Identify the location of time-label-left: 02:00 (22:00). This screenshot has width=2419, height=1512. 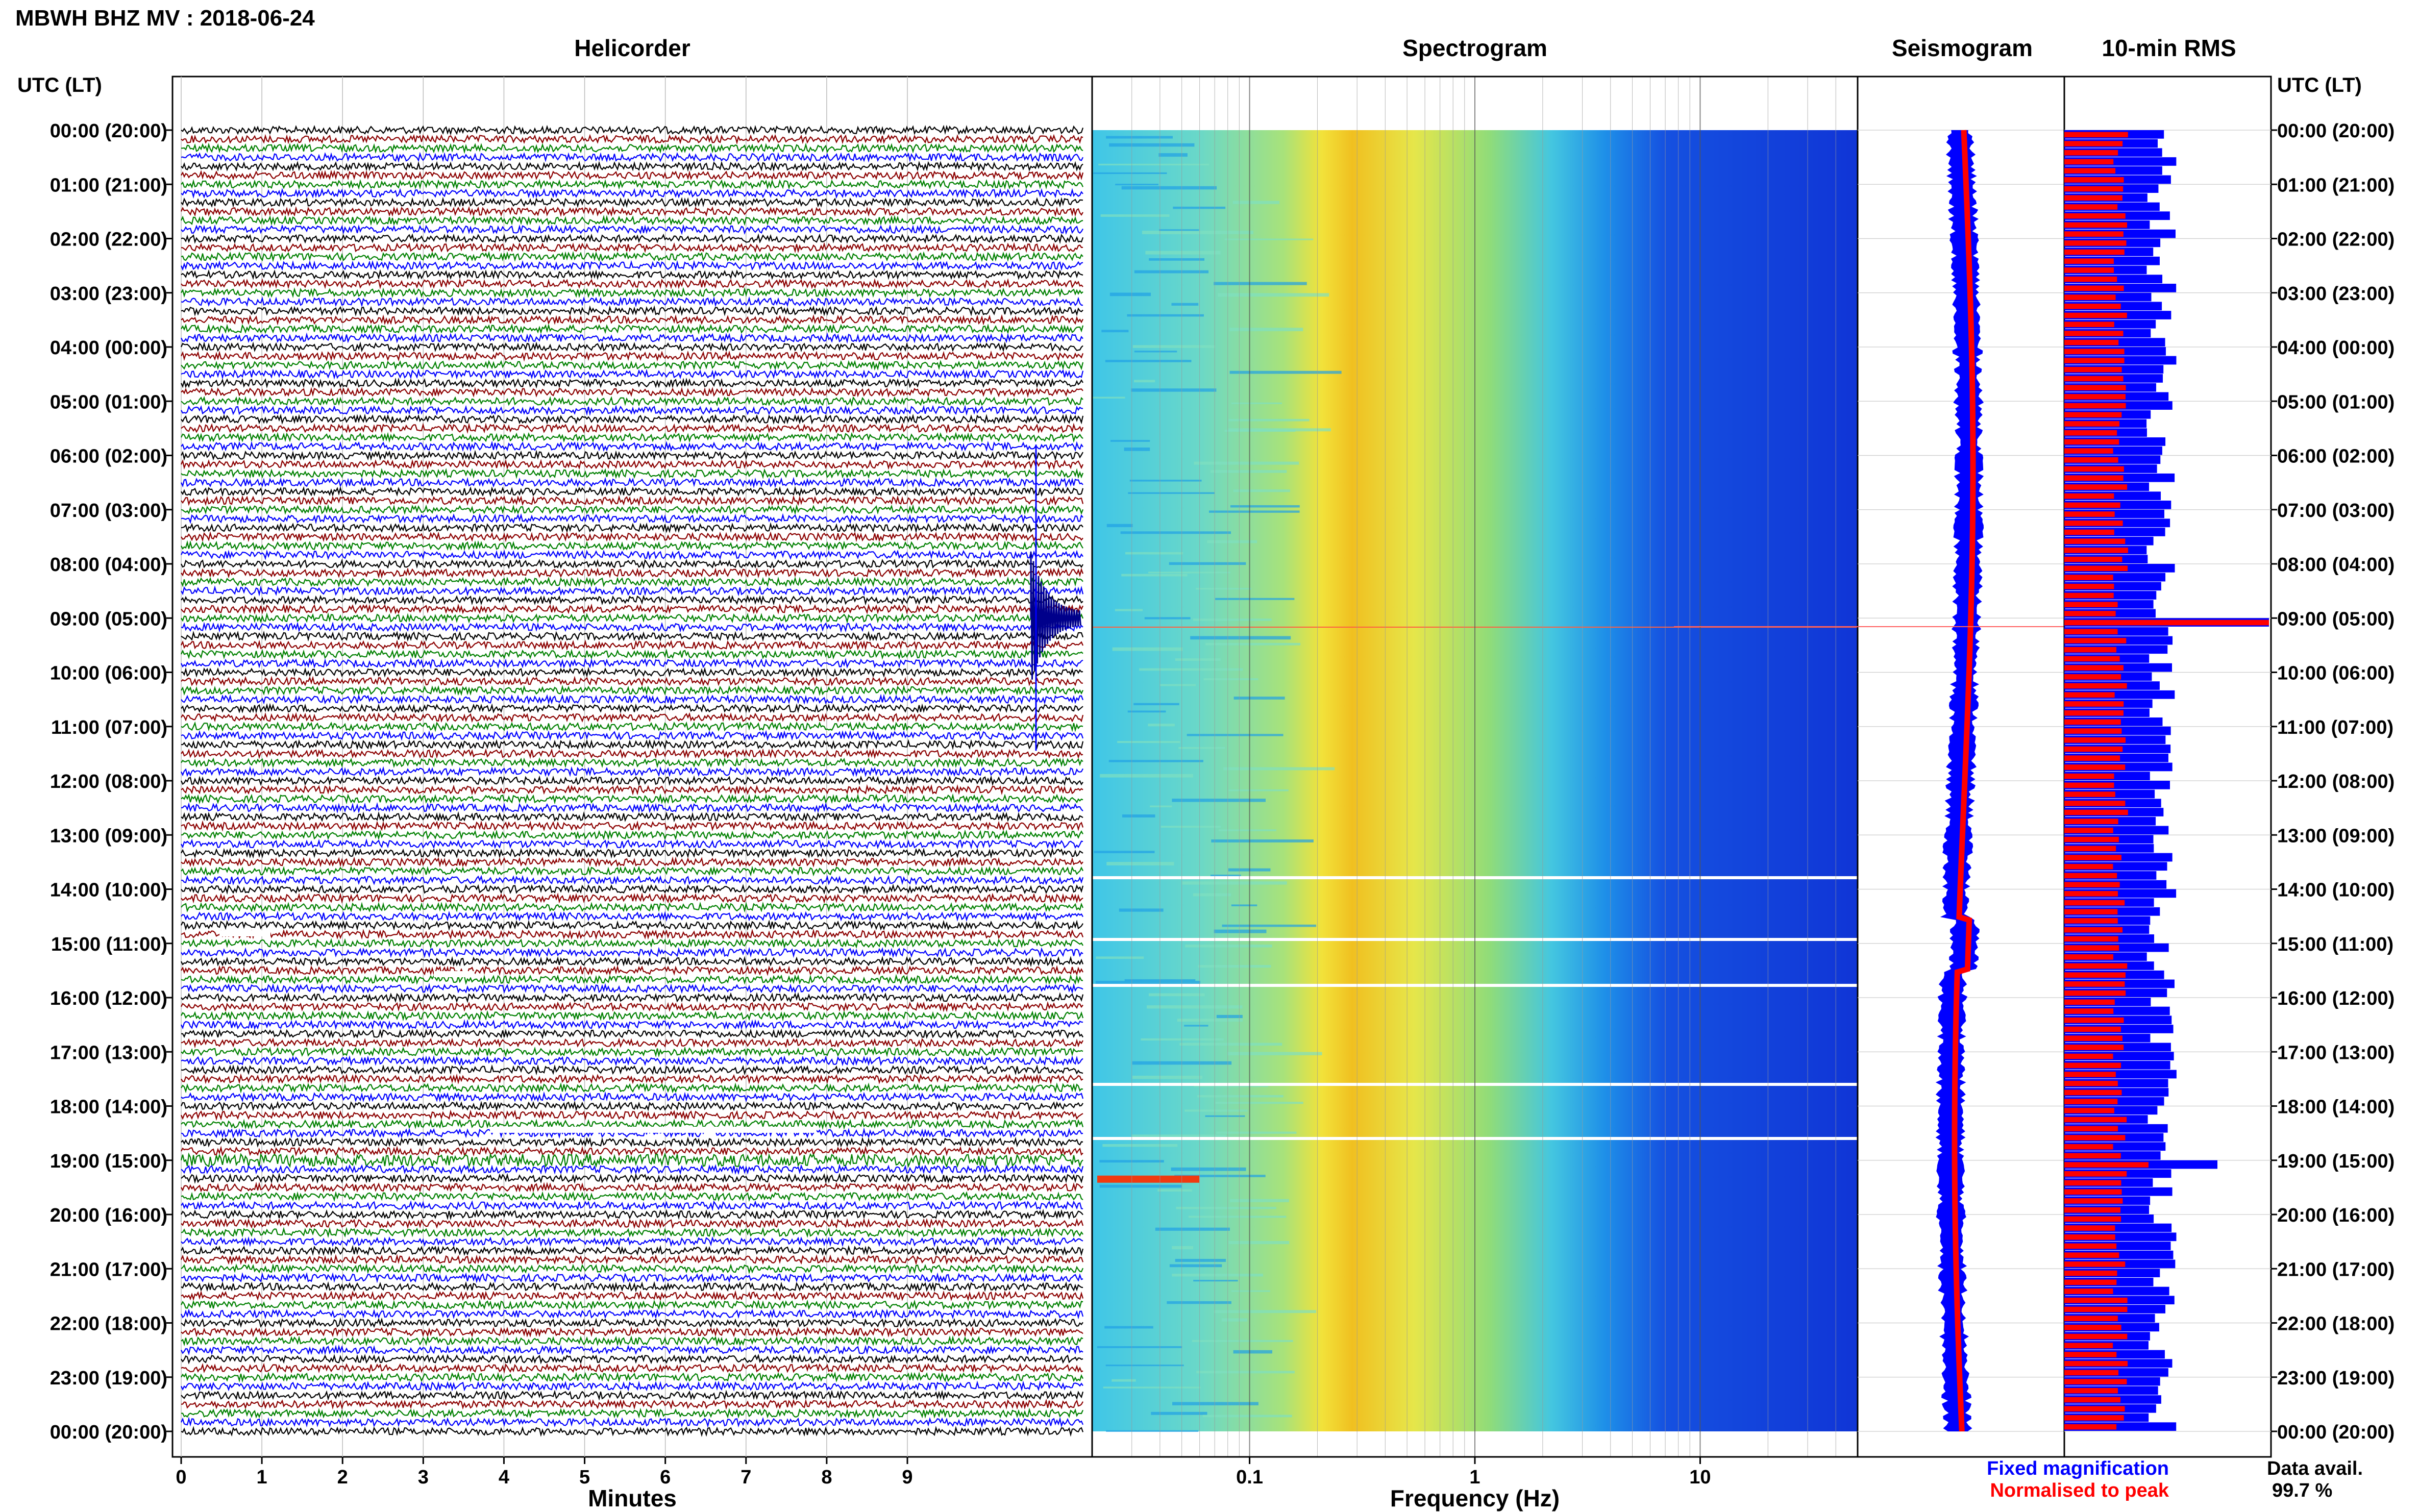
(108, 240).